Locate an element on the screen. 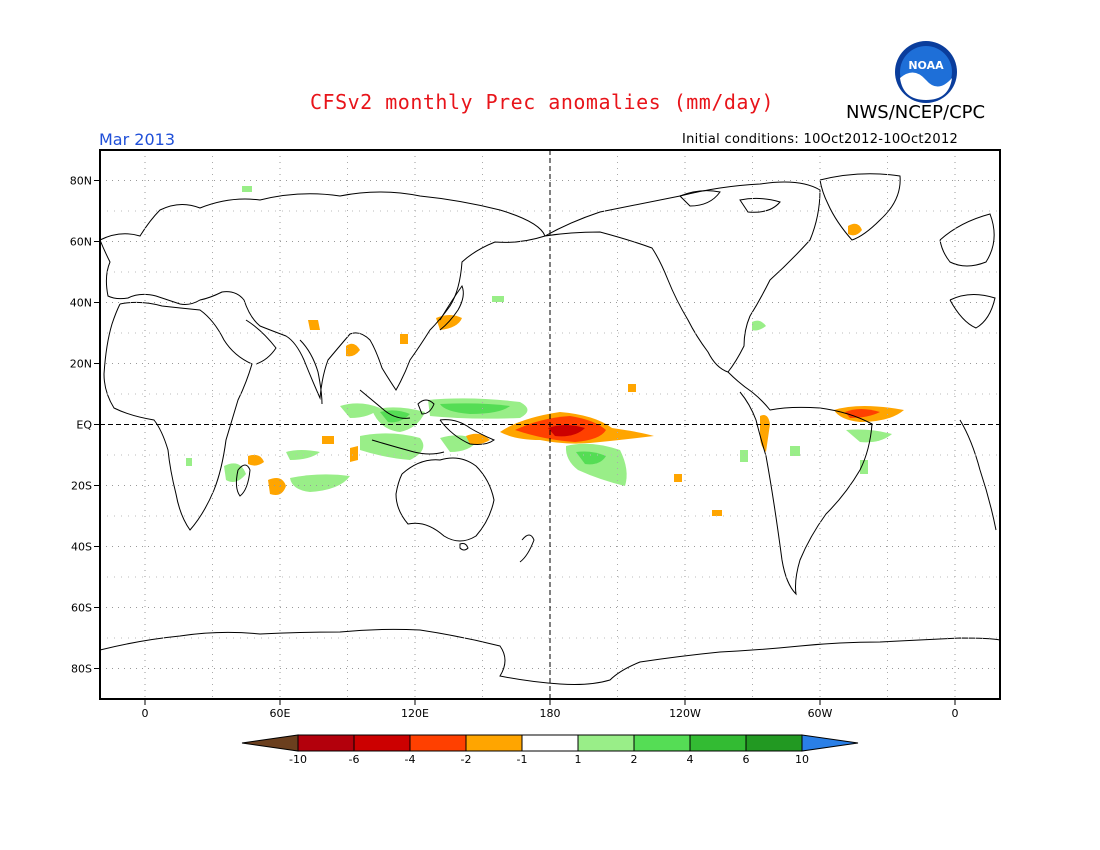 The image size is (1100, 850). latitude-labels: 80N 60N 40N 20N EQ 20S 40S 60S 80S is located at coordinates (81, 425).